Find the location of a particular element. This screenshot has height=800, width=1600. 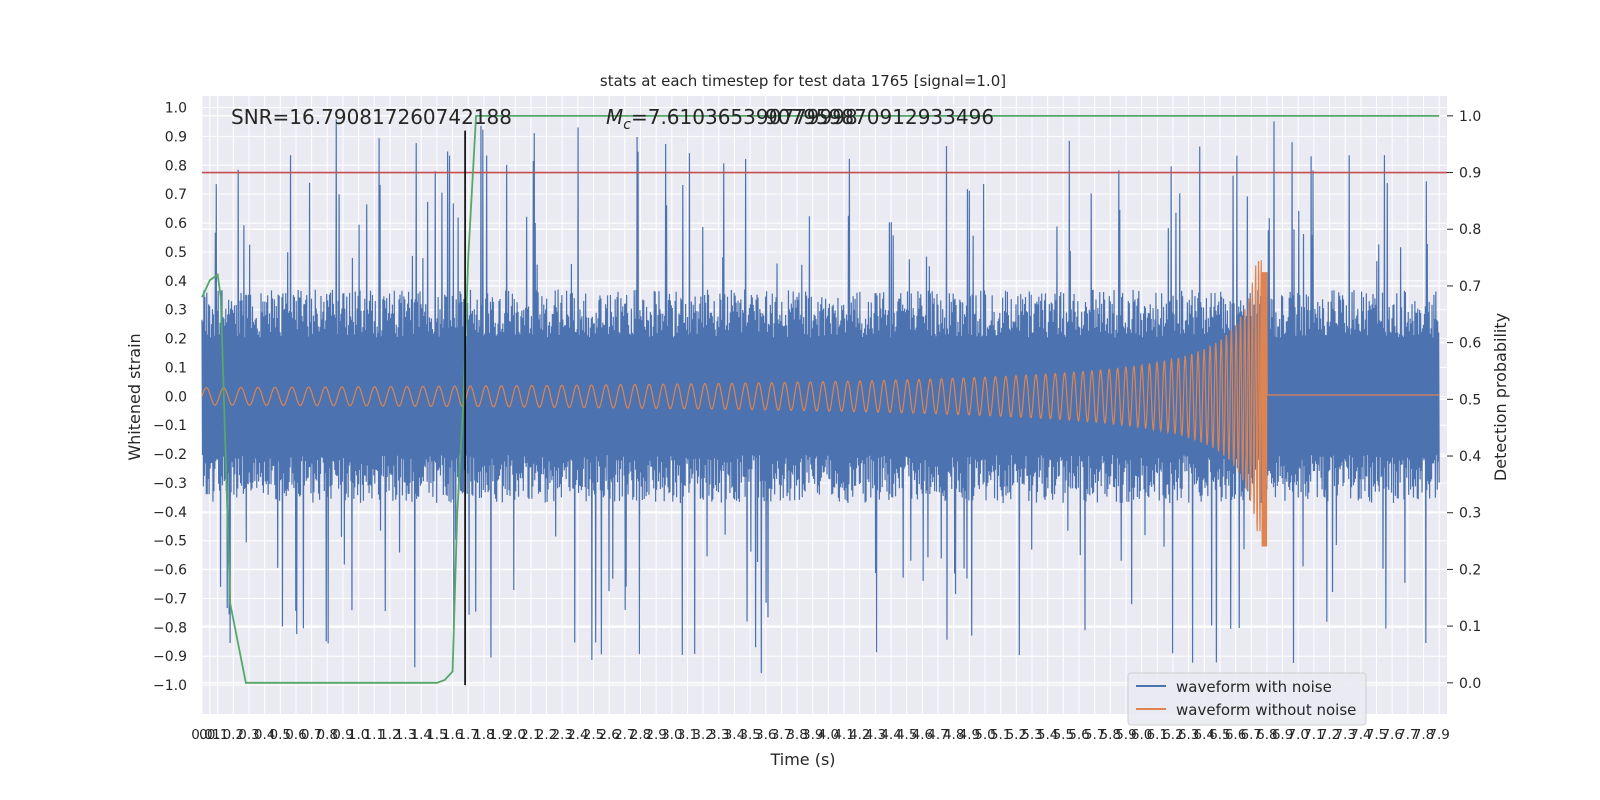

x-tick-label: 1.6 is located at coordinates (452, 735).